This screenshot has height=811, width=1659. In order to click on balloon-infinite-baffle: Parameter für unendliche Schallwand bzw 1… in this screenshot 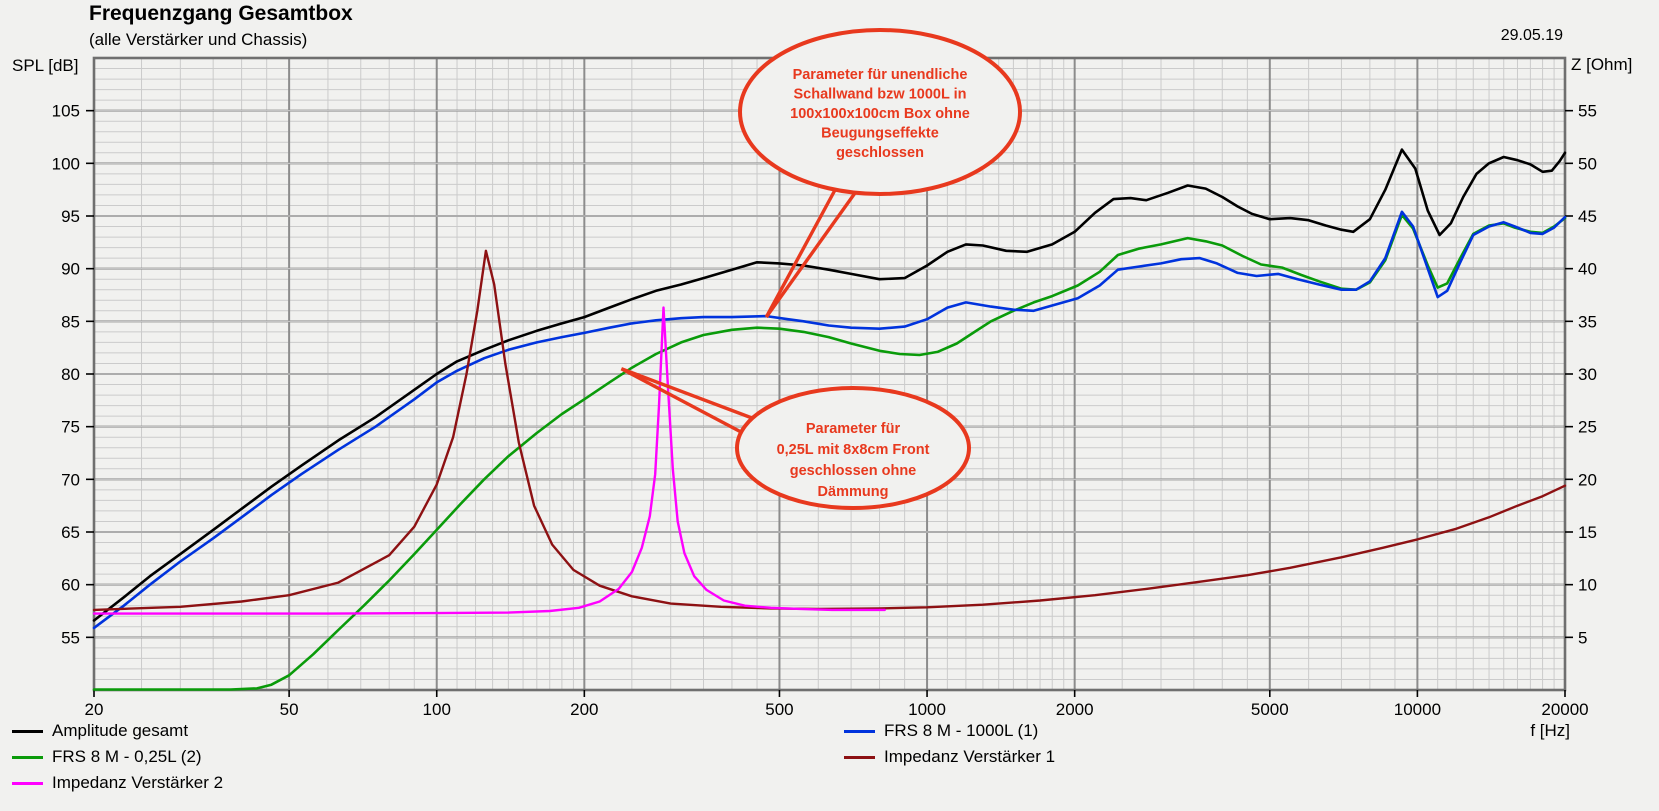, I will do `click(880, 173)`.